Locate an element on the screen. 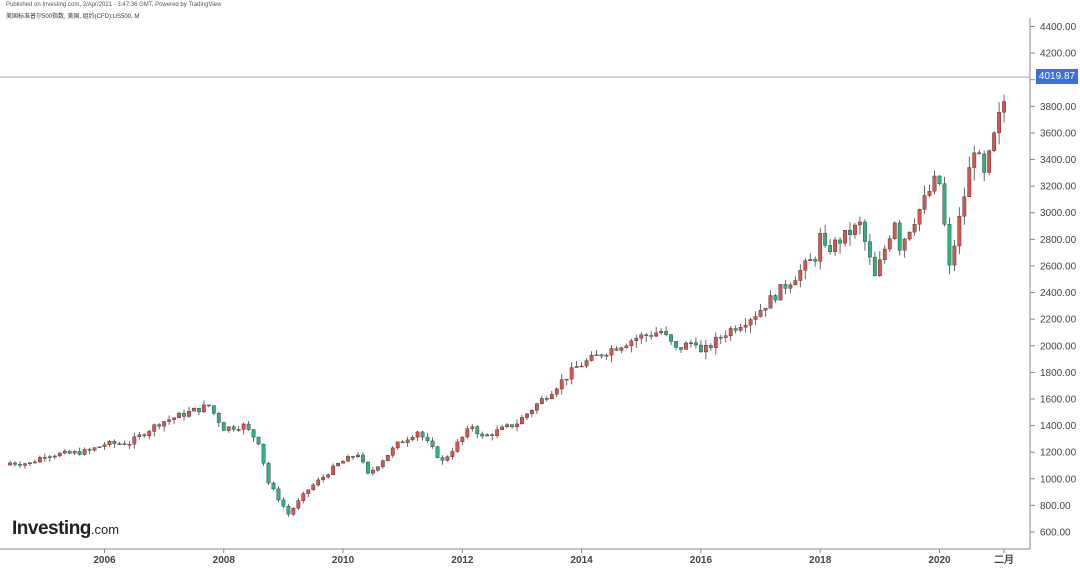 Image resolution: width=1080 pixels, height=568 pixels. x-axis-ticks: 2006 2008 2010 2012 2014 2016 2018 2020 二月 is located at coordinates (553, 557).